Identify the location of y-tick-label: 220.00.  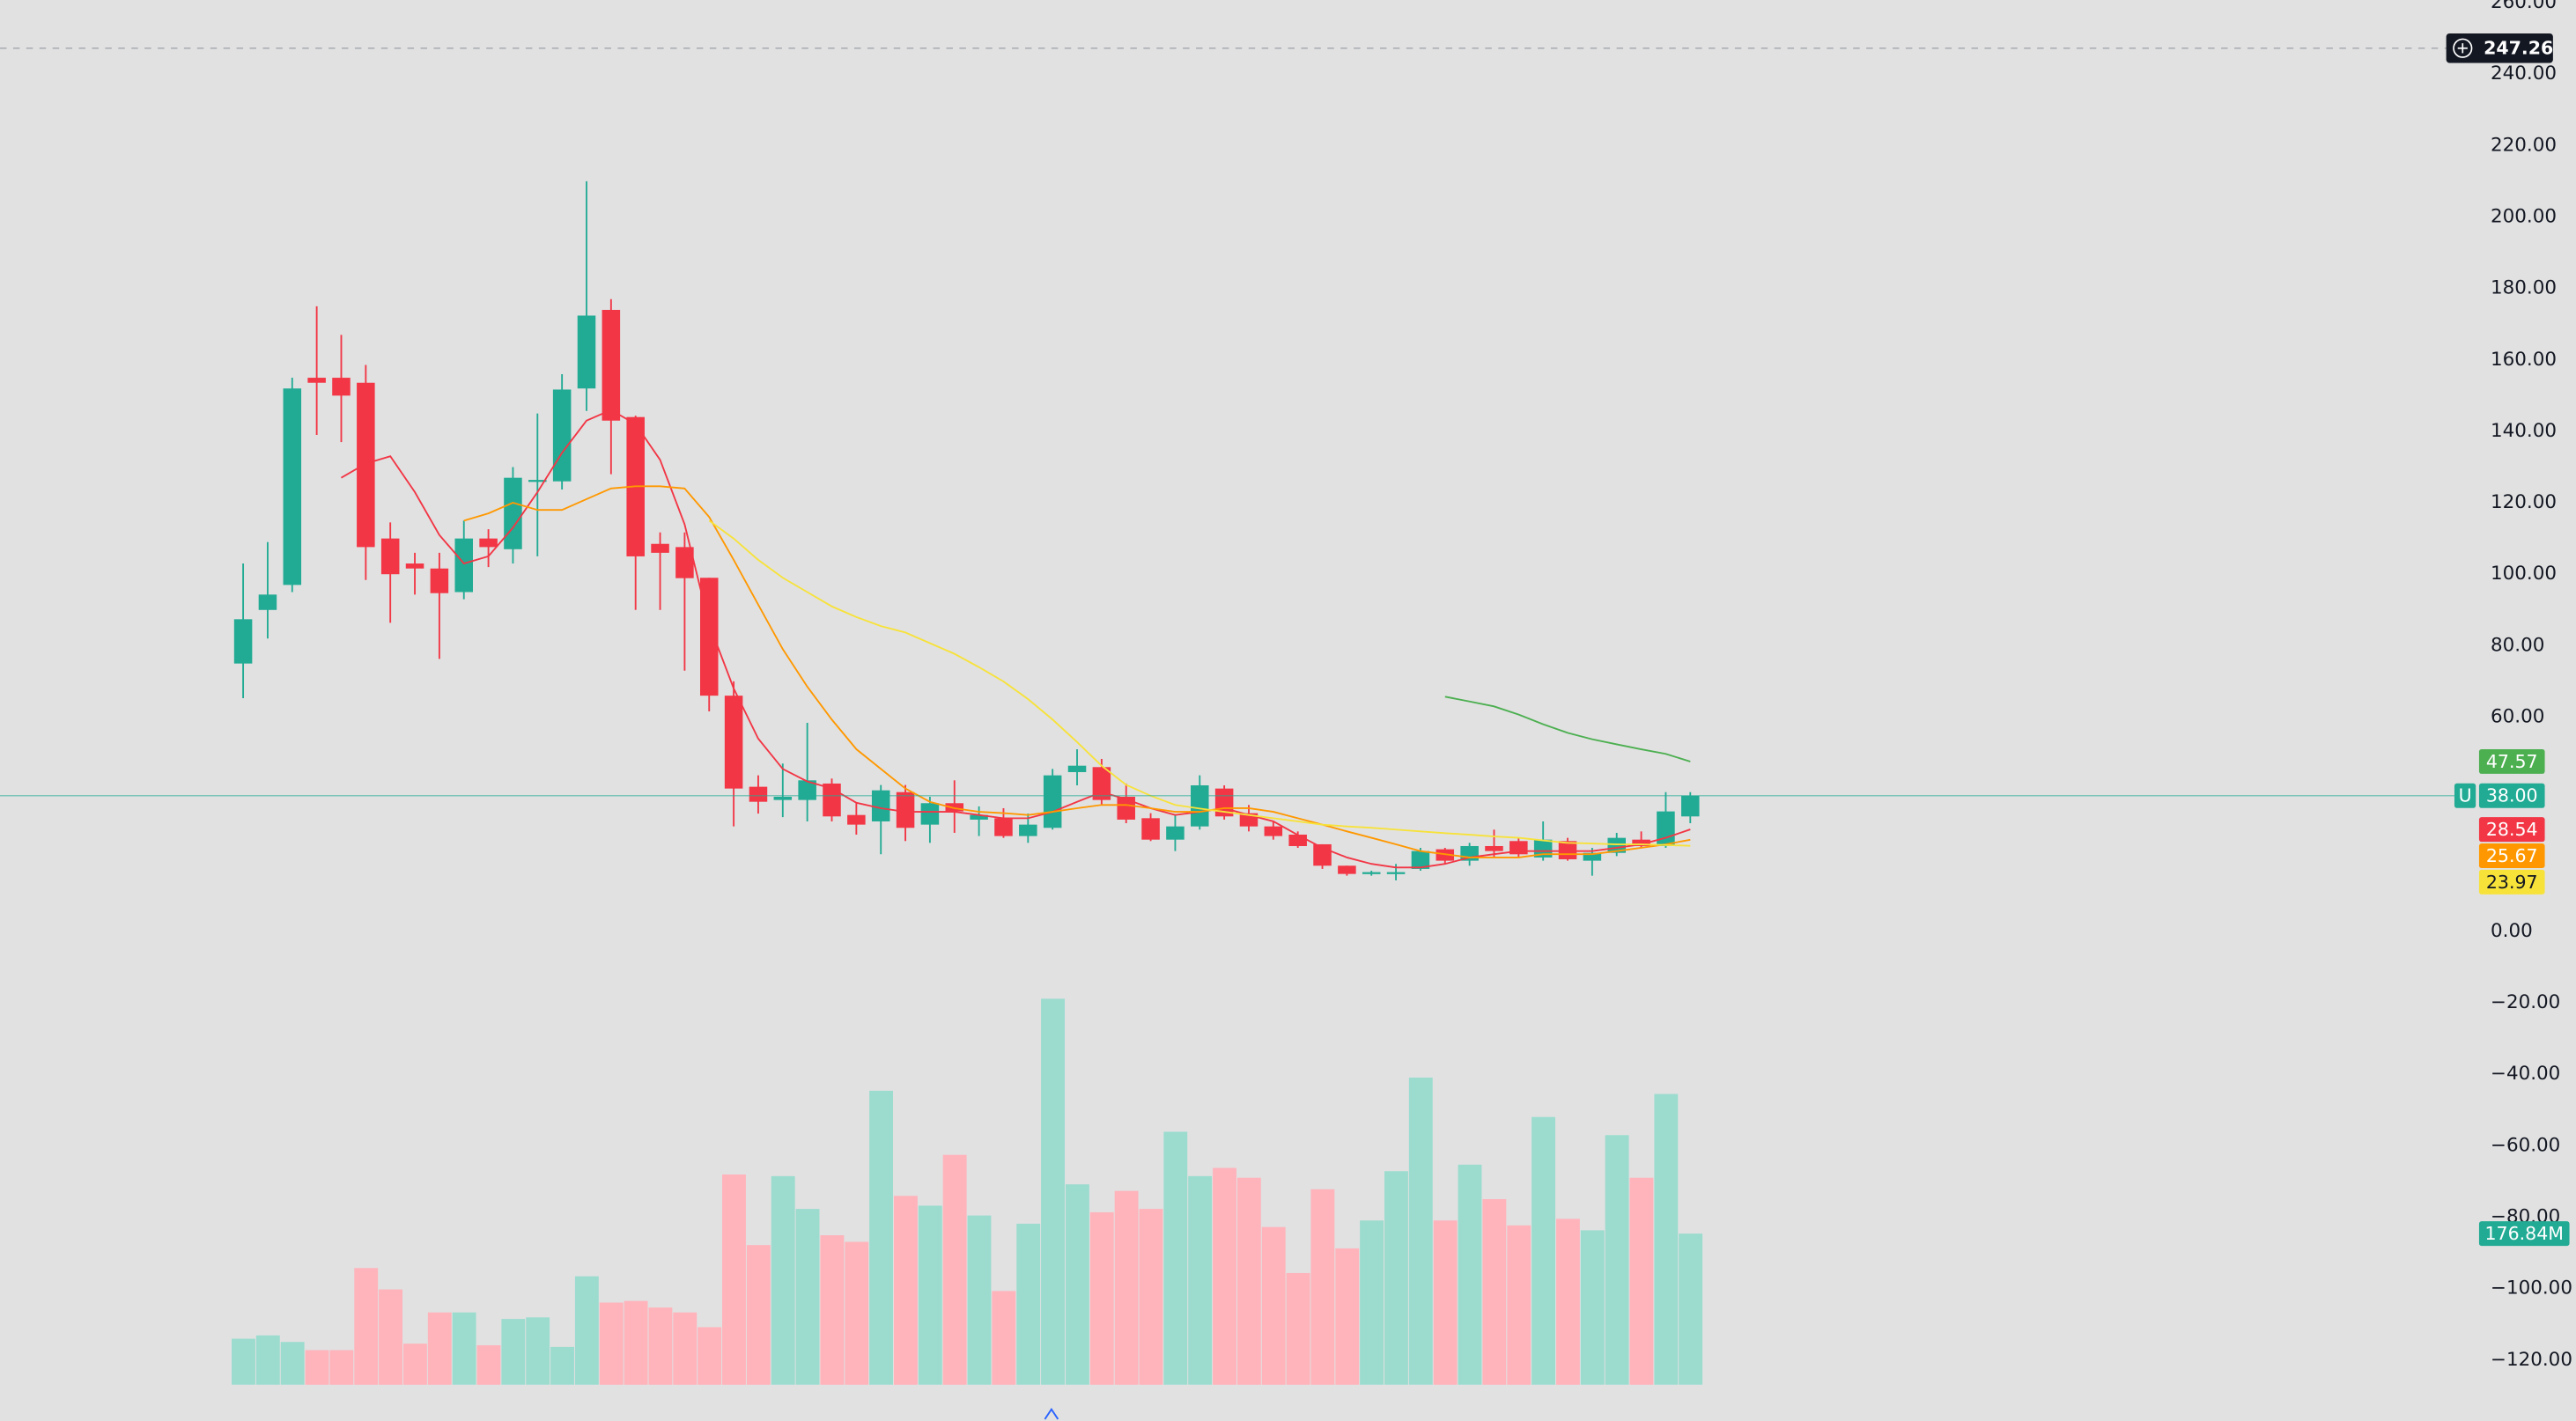
(2524, 145).